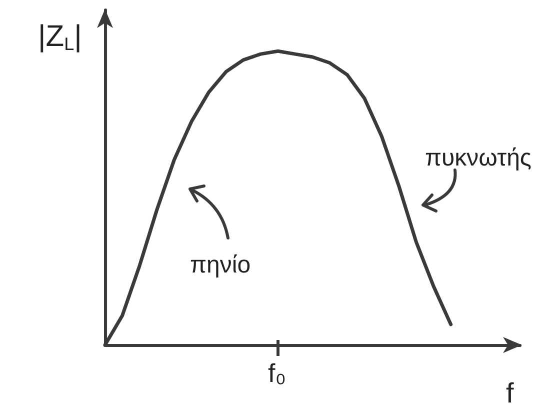 The image size is (546, 409). What do you see at coordinates (277, 373) in the screenshot?
I see `text: f₀` at bounding box center [277, 373].